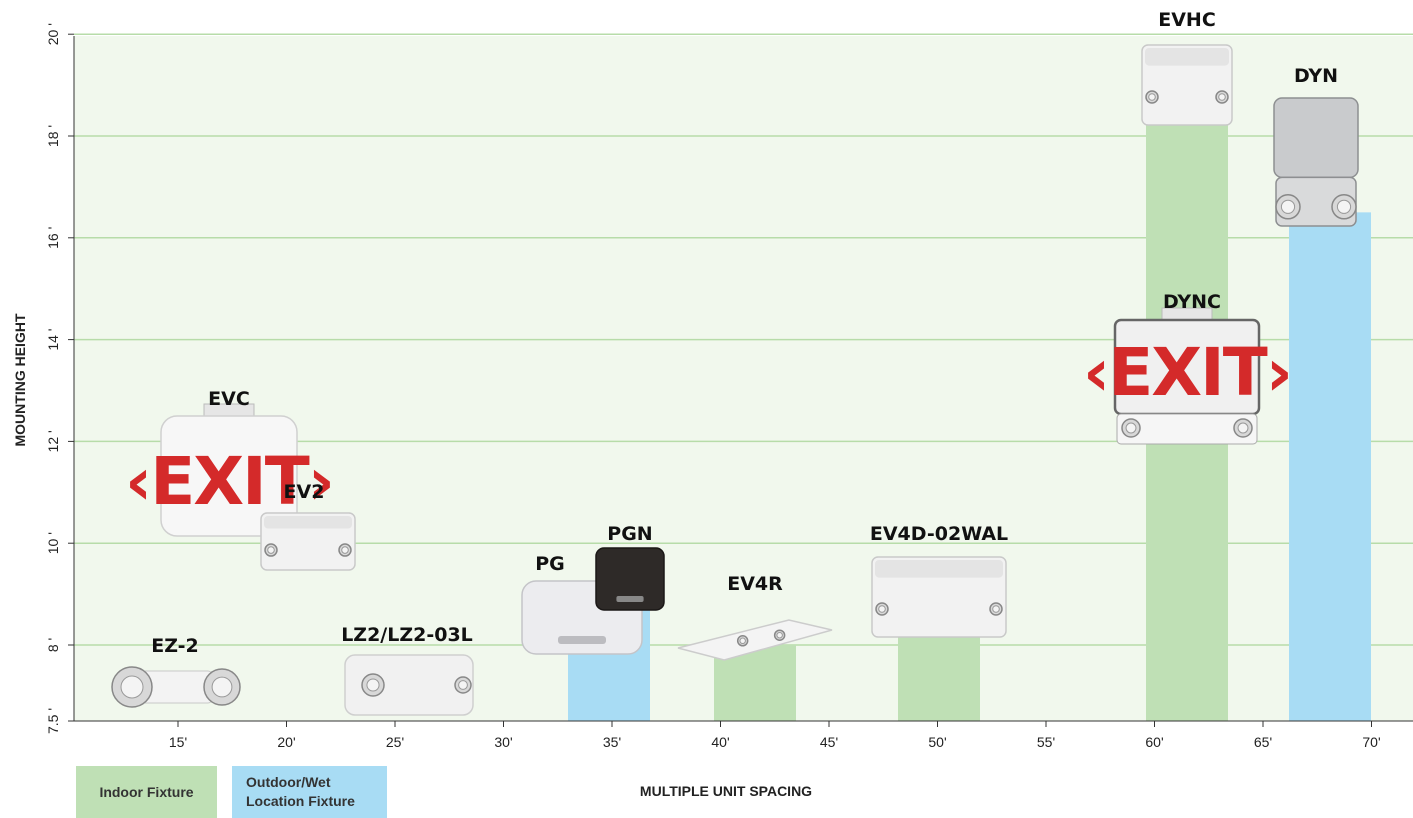 The width and height of the screenshot is (1413, 818). I want to click on fixture-label-pgn: PGN, so click(629, 534).